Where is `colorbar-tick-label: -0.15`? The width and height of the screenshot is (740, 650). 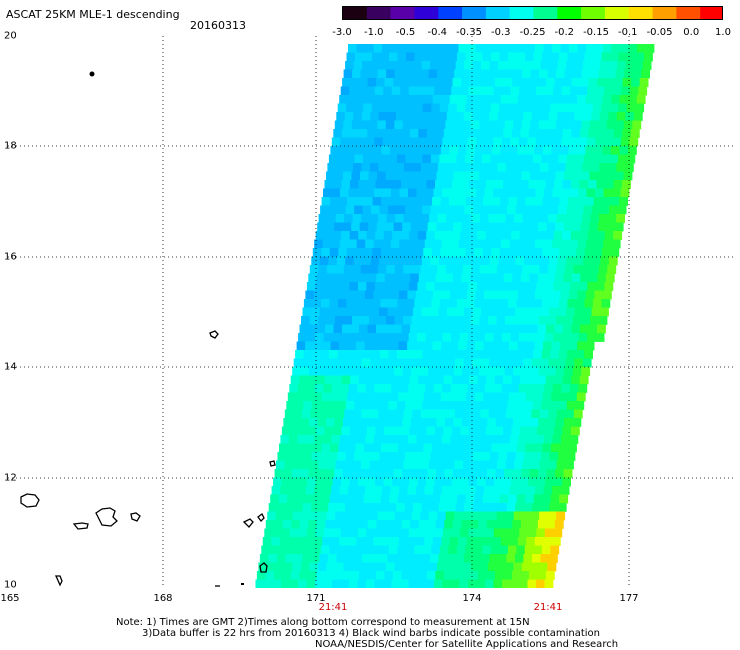 colorbar-tick-label: -0.15 is located at coordinates (596, 32).